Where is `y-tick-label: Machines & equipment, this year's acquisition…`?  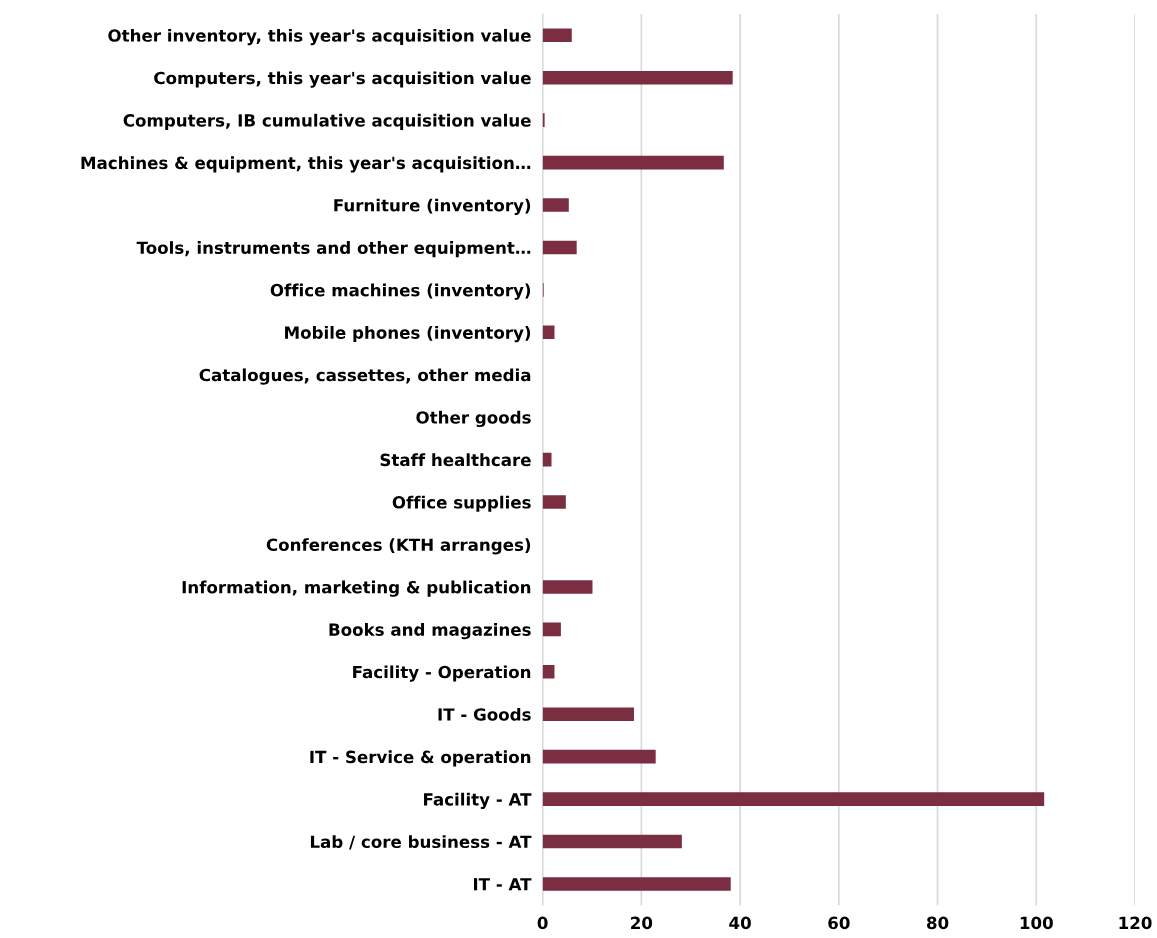
y-tick-label: Machines & equipment, this year's acquisition… is located at coordinates (306, 164).